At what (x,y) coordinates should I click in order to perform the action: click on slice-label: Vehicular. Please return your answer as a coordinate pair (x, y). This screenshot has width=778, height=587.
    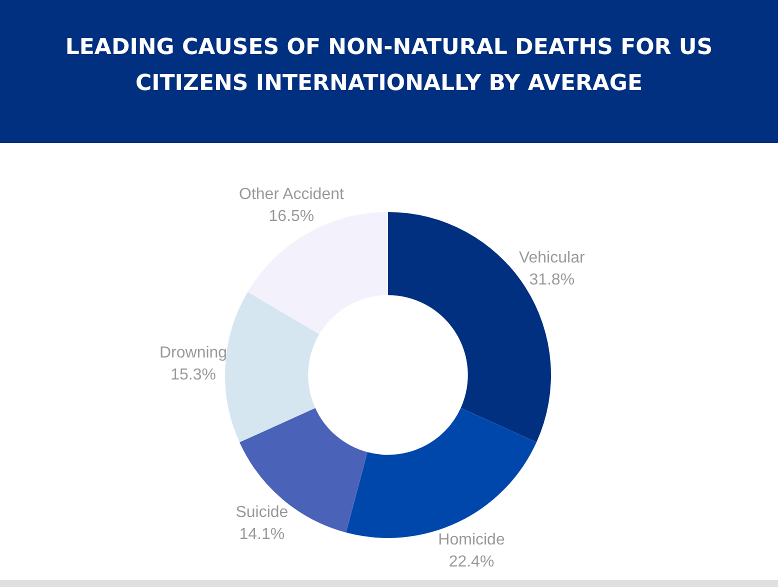
    Looking at the image, I should click on (552, 258).